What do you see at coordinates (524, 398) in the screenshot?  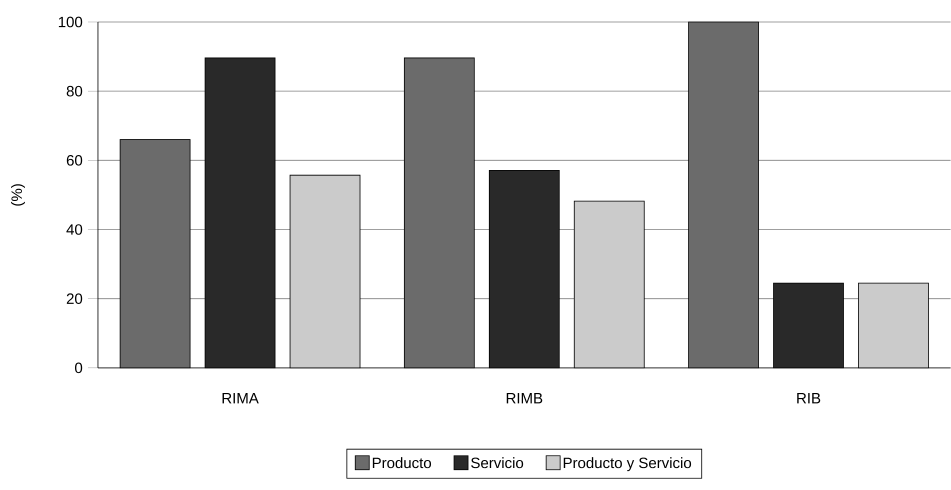 I see `x-tick-label: RIMB` at bounding box center [524, 398].